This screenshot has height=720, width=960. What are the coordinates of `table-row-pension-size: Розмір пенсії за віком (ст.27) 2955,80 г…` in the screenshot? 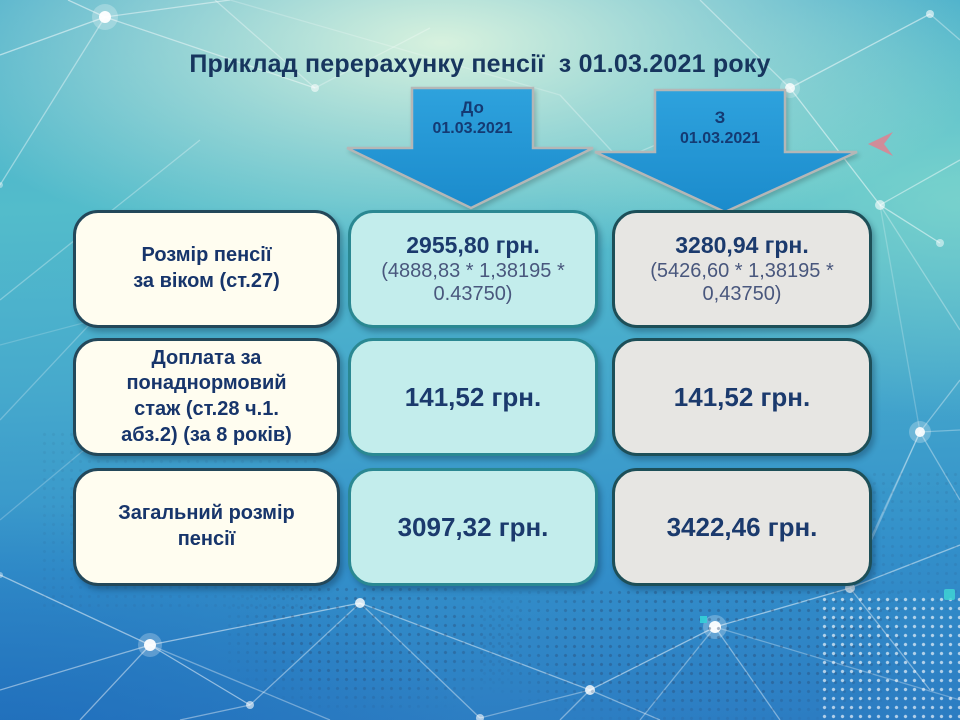 It's located at (472, 269).